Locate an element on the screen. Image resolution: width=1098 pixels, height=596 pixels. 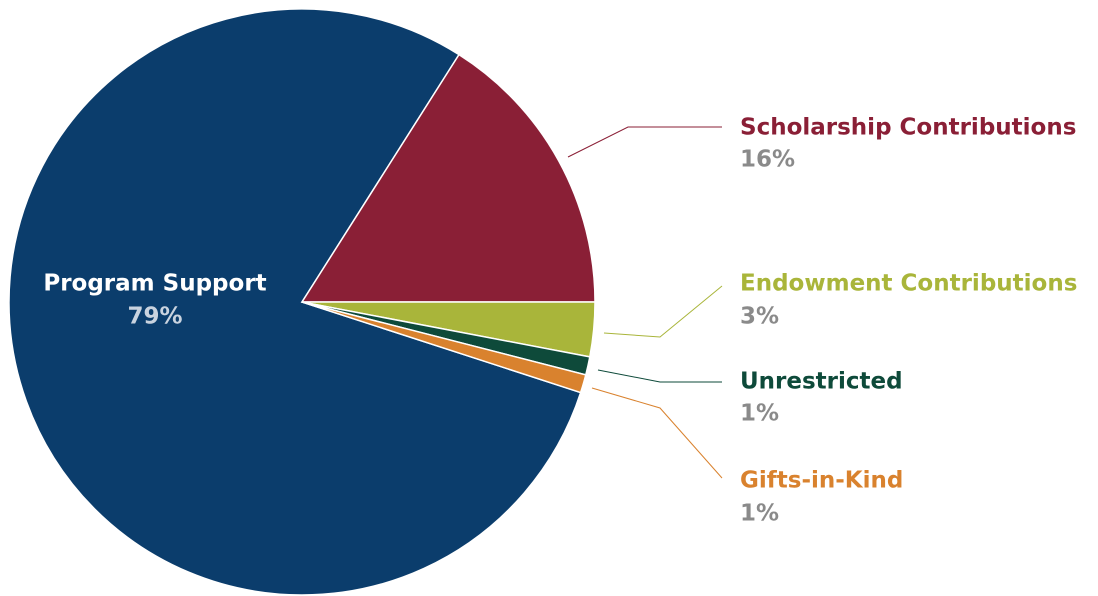
slice-value-label: 16% is located at coordinates (767, 160).